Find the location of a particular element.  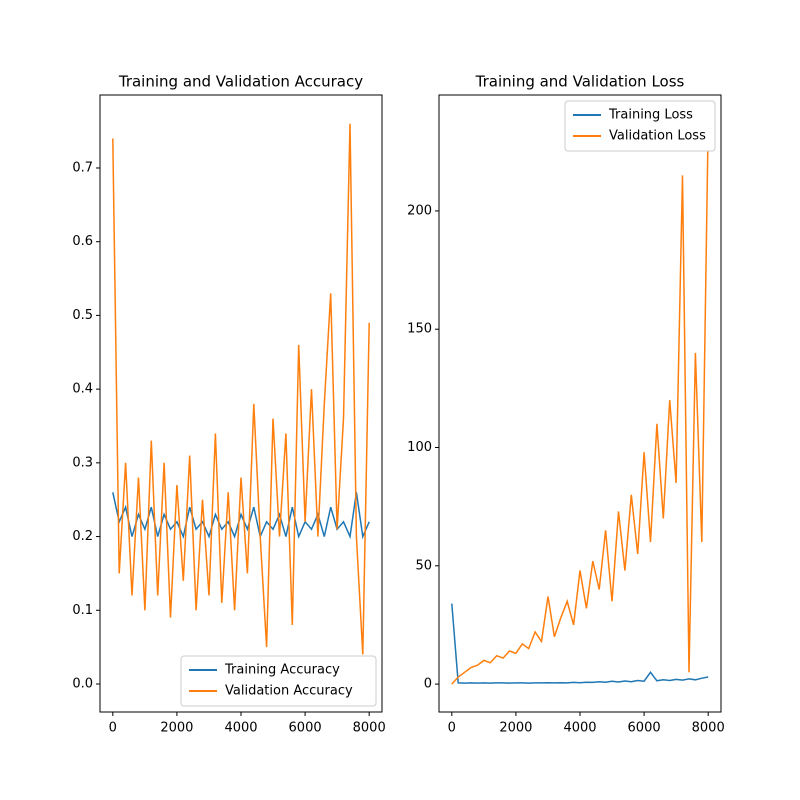

chart-title: Training and Validation Loss is located at coordinates (580, 82).